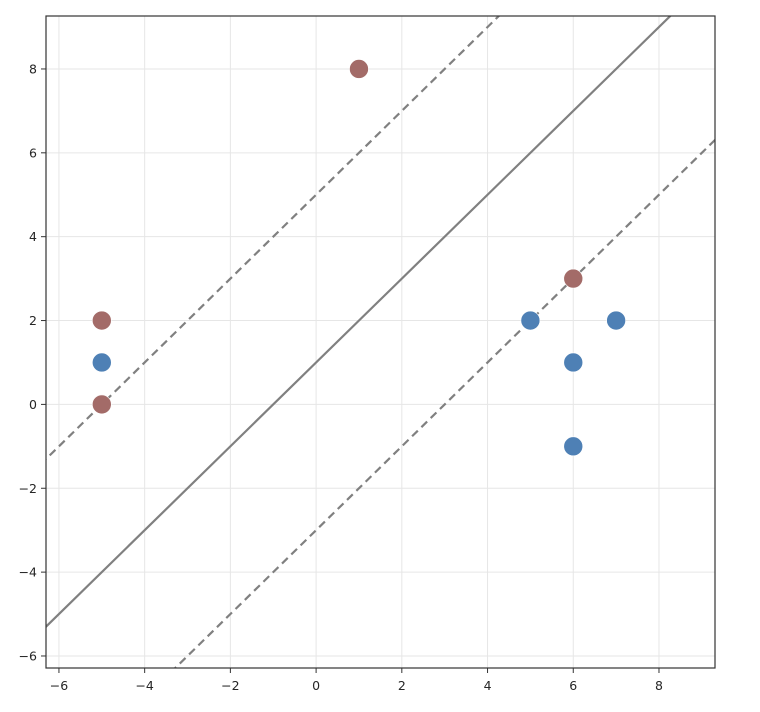  What do you see at coordinates (33, 404) in the screenshot?
I see `y-tick-label: 0` at bounding box center [33, 404].